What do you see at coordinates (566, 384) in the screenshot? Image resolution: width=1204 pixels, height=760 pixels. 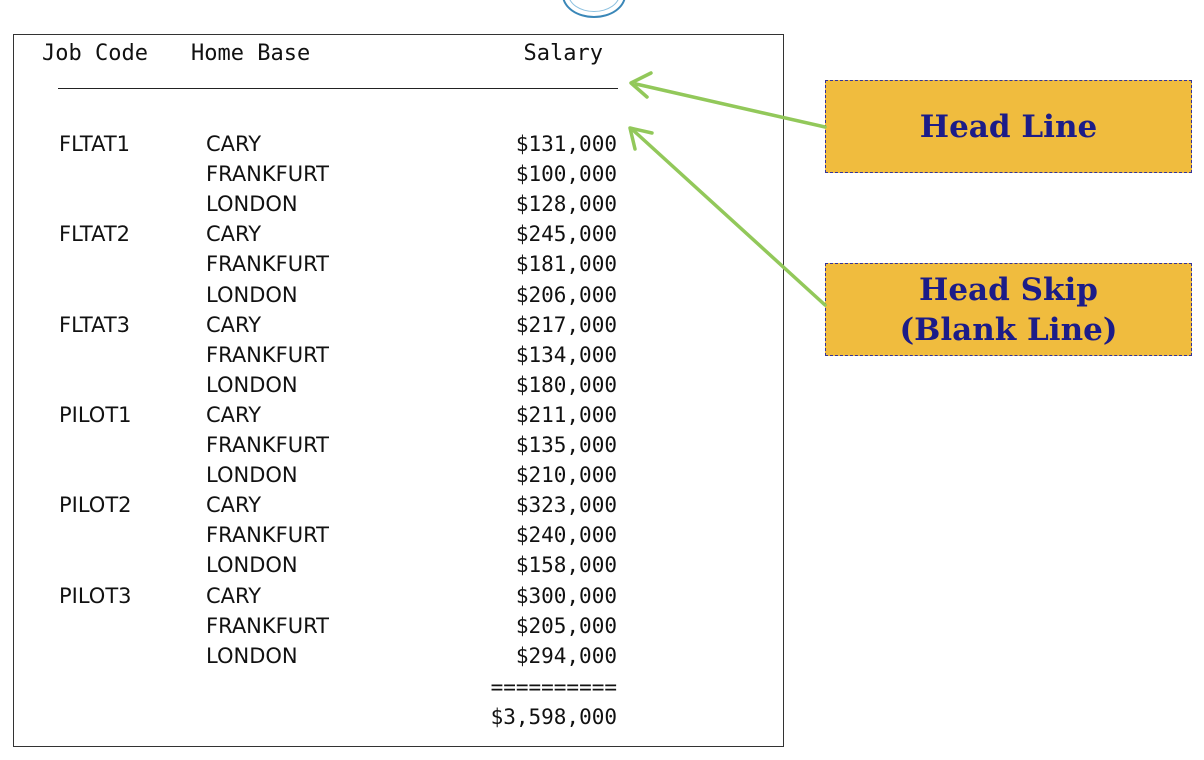 I see `salary-cell: $180,000` at bounding box center [566, 384].